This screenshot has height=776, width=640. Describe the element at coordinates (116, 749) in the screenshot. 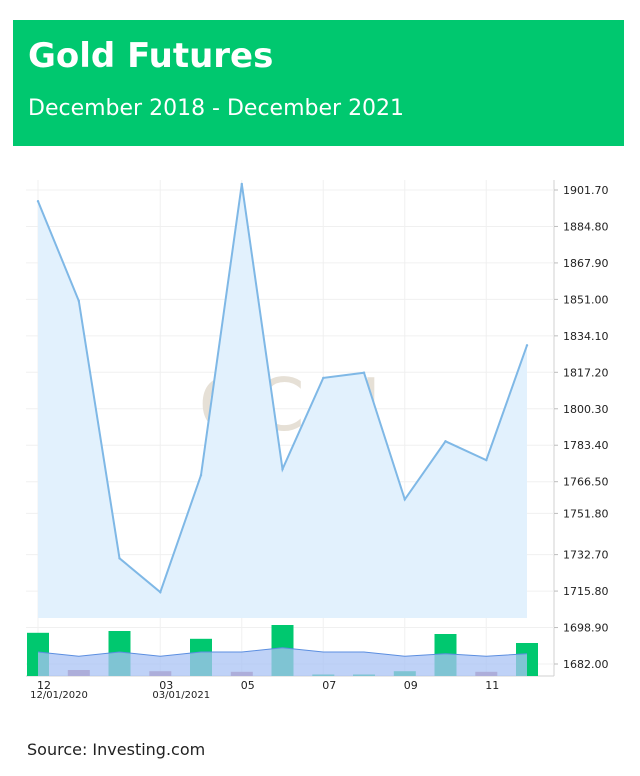

I see `source-note: Source: Investing.com` at that location.